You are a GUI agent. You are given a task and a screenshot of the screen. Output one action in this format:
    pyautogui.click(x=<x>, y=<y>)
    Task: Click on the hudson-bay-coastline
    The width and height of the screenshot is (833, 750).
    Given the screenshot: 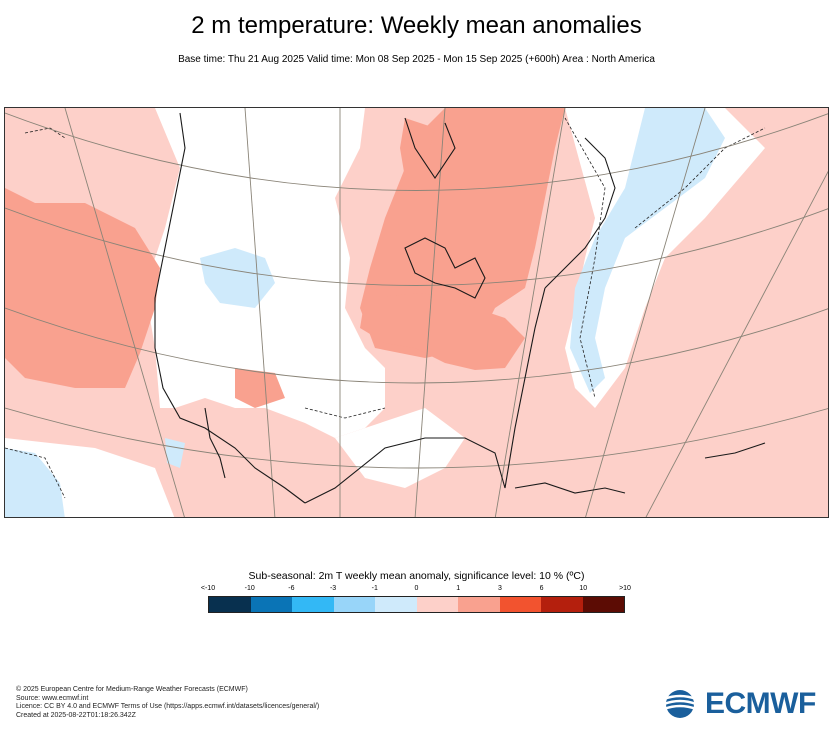 What is the action you would take?
    pyautogui.click(x=430, y=148)
    